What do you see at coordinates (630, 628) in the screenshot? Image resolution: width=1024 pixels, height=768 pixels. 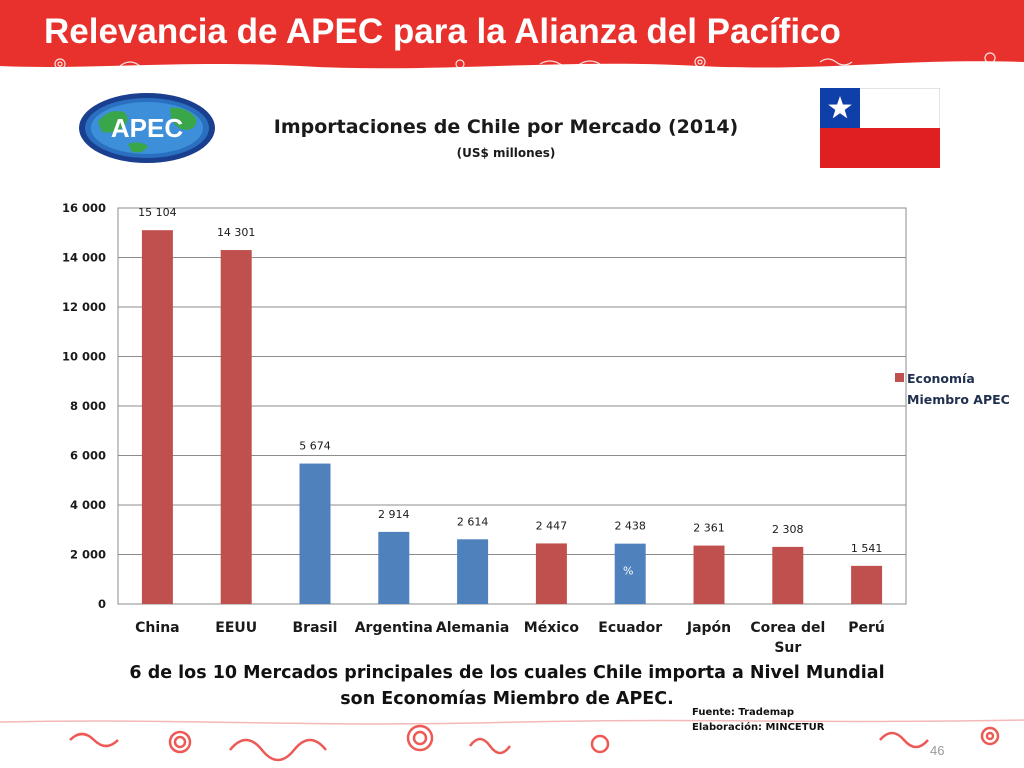 I see `x-tick-label: Ecuador` at bounding box center [630, 628].